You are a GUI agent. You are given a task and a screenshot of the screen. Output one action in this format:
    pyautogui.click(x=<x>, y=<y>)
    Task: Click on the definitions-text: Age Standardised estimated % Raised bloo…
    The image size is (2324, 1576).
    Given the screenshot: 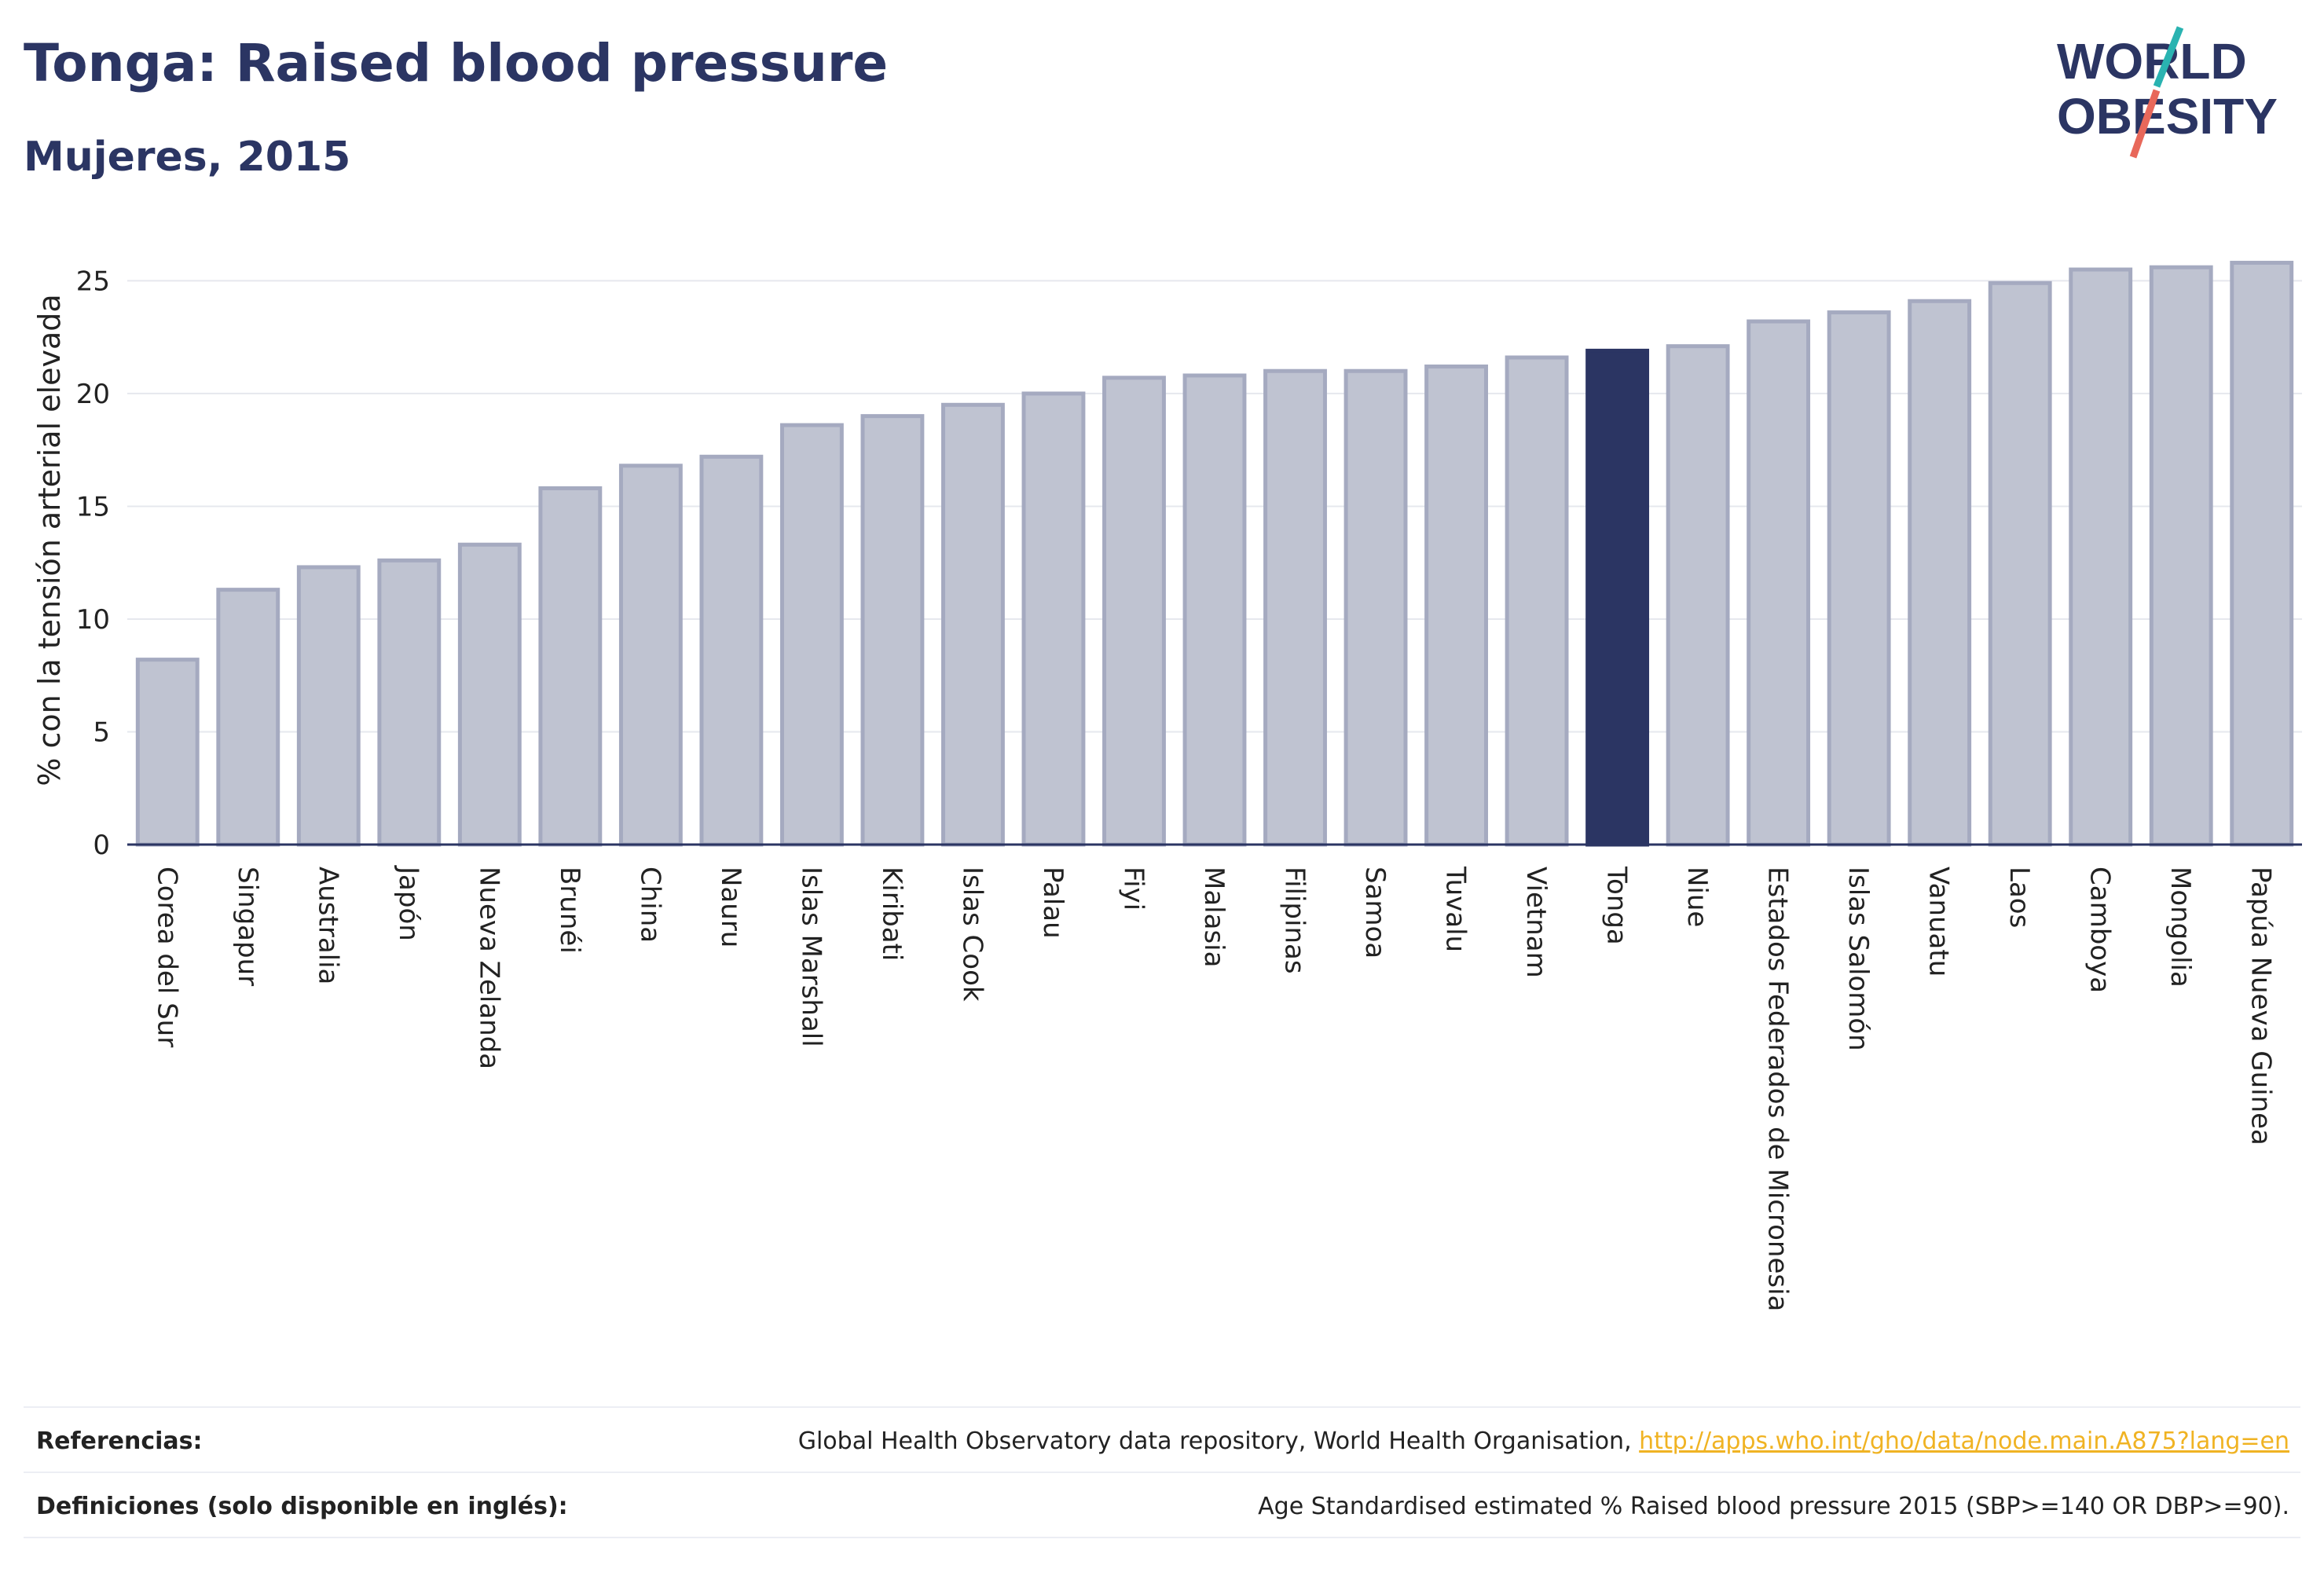 What is the action you would take?
    pyautogui.click(x=1773, y=1506)
    